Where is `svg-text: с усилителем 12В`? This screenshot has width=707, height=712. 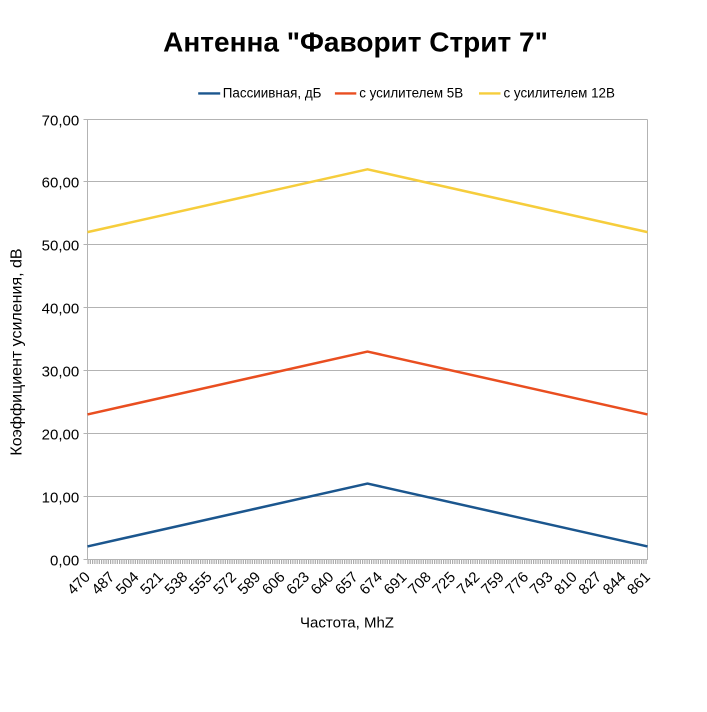 svg-text: с усилителем 12В is located at coordinates (559, 93).